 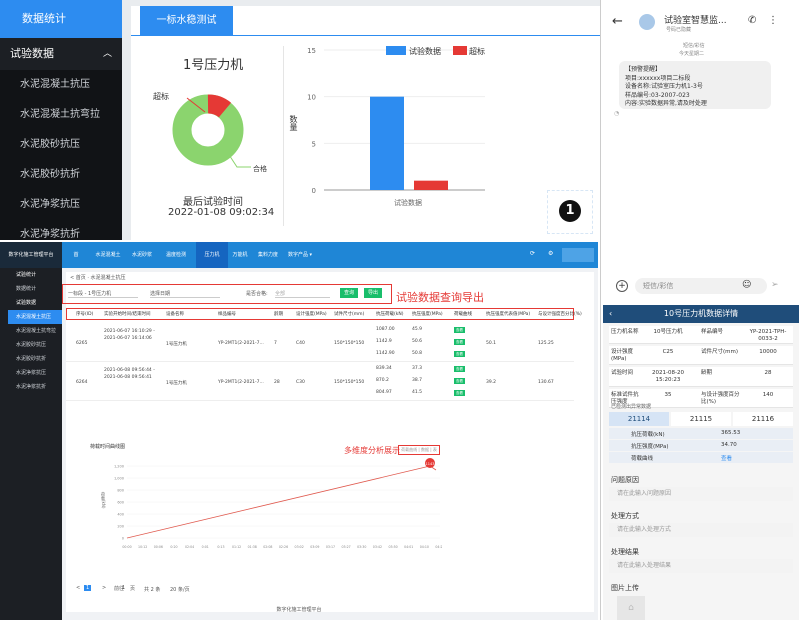 What do you see at coordinates (622, 373) in the screenshot?
I see `detail-label: 试验时间` at bounding box center [622, 373].